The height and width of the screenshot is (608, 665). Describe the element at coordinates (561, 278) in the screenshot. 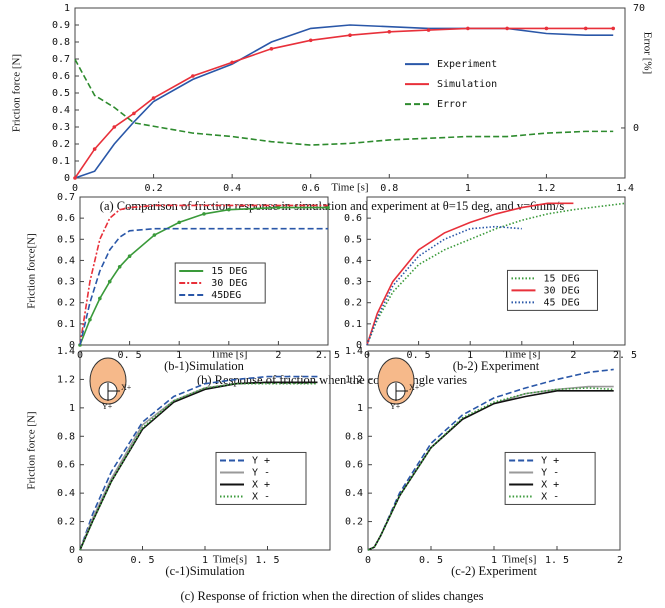

I see `legend-label: 15 DEG` at that location.